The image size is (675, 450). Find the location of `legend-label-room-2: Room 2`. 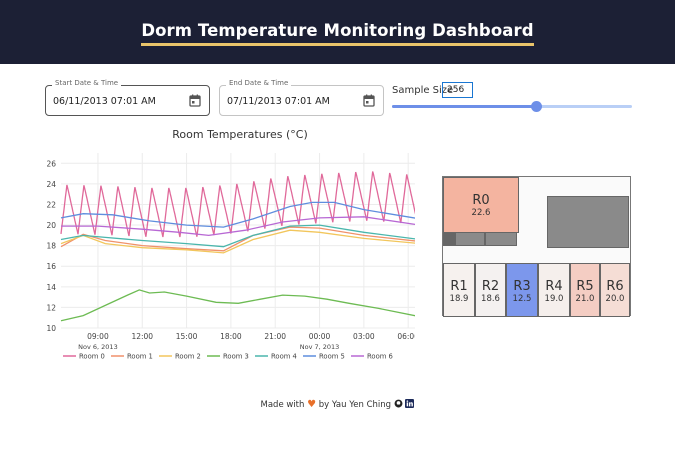

legend-label-room-2: Room 2 is located at coordinates (188, 357).